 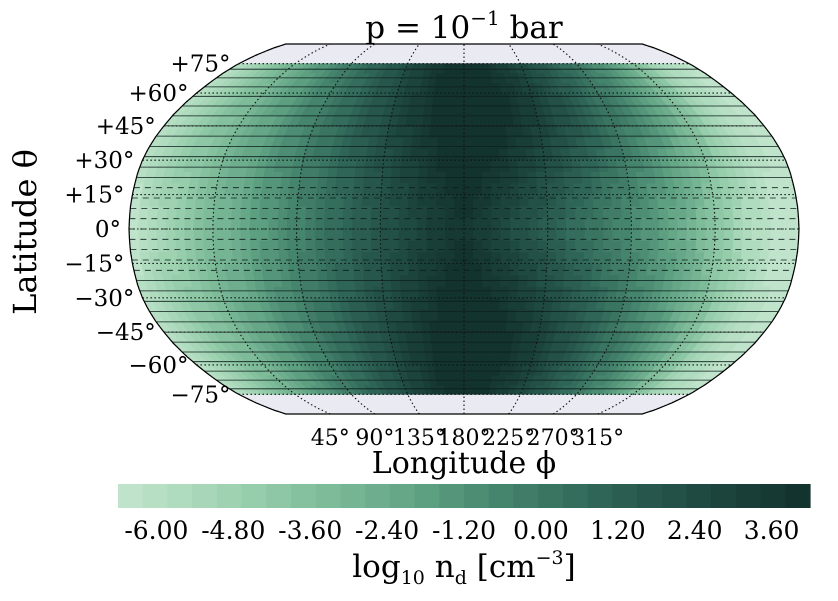 I want to click on x-tick-label: 135°, so click(x=419, y=438).